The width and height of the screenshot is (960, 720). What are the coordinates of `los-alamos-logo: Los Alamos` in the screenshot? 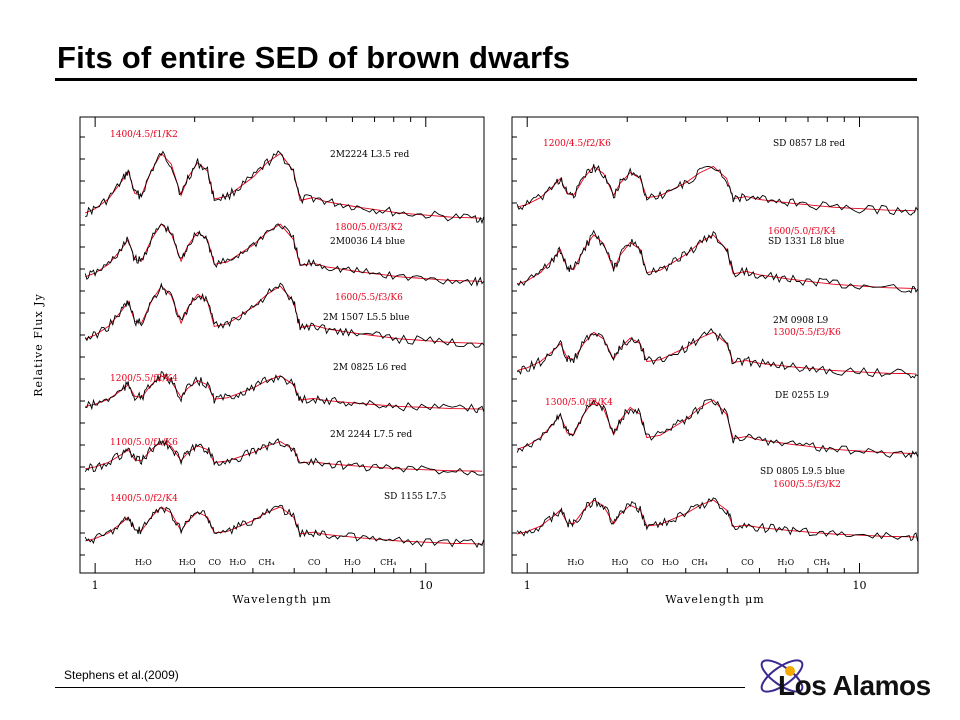 It's located at (855, 676).